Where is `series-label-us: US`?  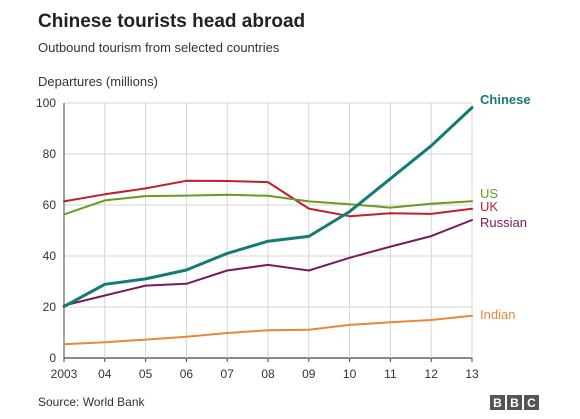
series-label-us: US is located at coordinates (489, 193).